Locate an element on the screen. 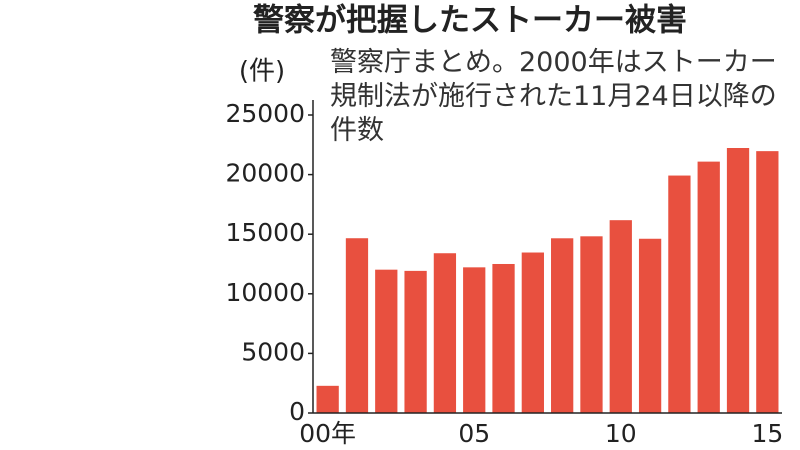  y-tick-label: 25000 is located at coordinates (265, 113).